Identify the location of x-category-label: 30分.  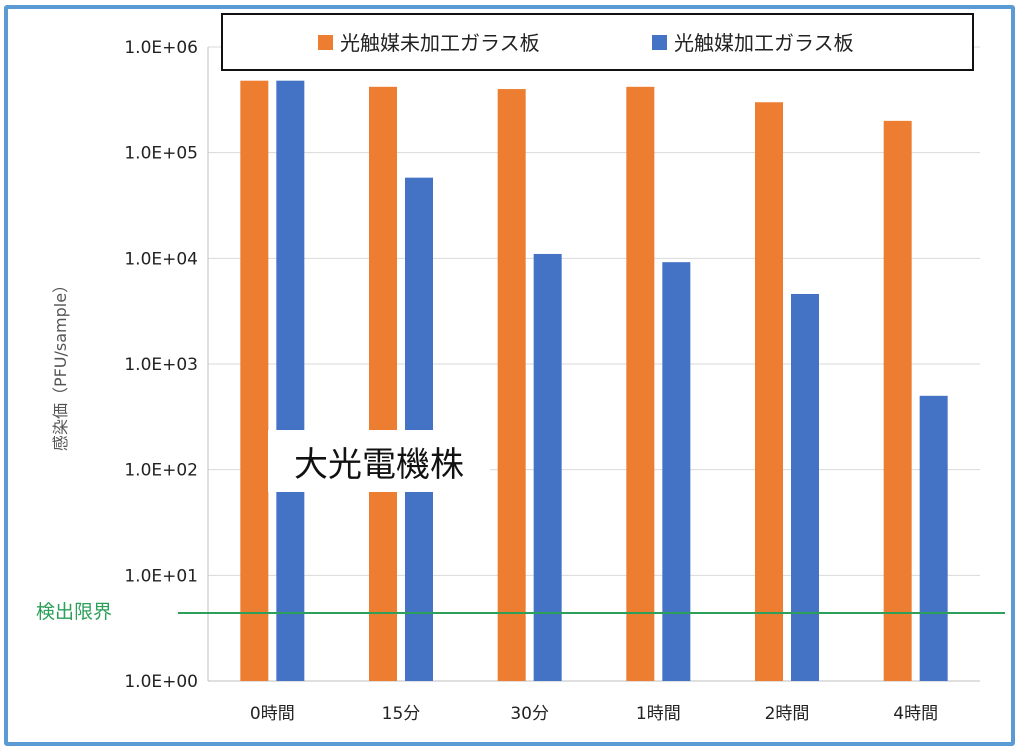
(529, 714).